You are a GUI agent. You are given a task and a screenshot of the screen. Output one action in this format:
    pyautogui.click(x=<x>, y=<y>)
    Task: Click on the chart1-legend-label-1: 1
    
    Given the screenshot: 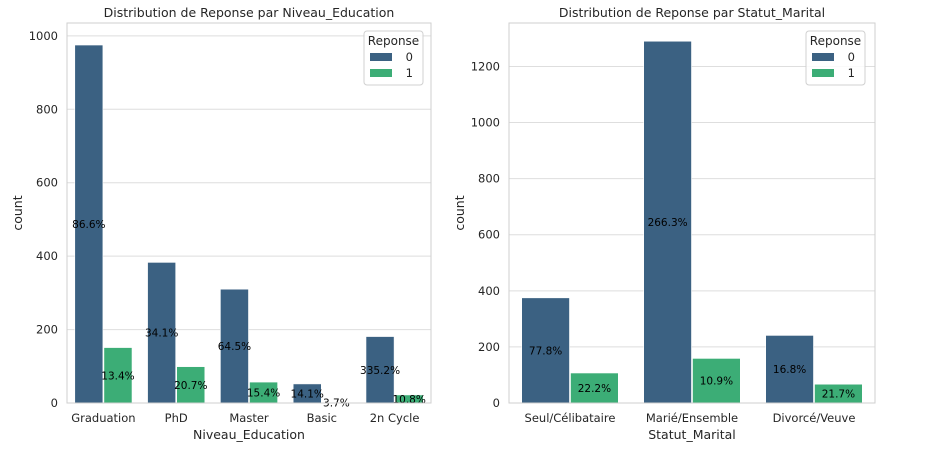 What is the action you would take?
    pyautogui.click(x=409, y=73)
    